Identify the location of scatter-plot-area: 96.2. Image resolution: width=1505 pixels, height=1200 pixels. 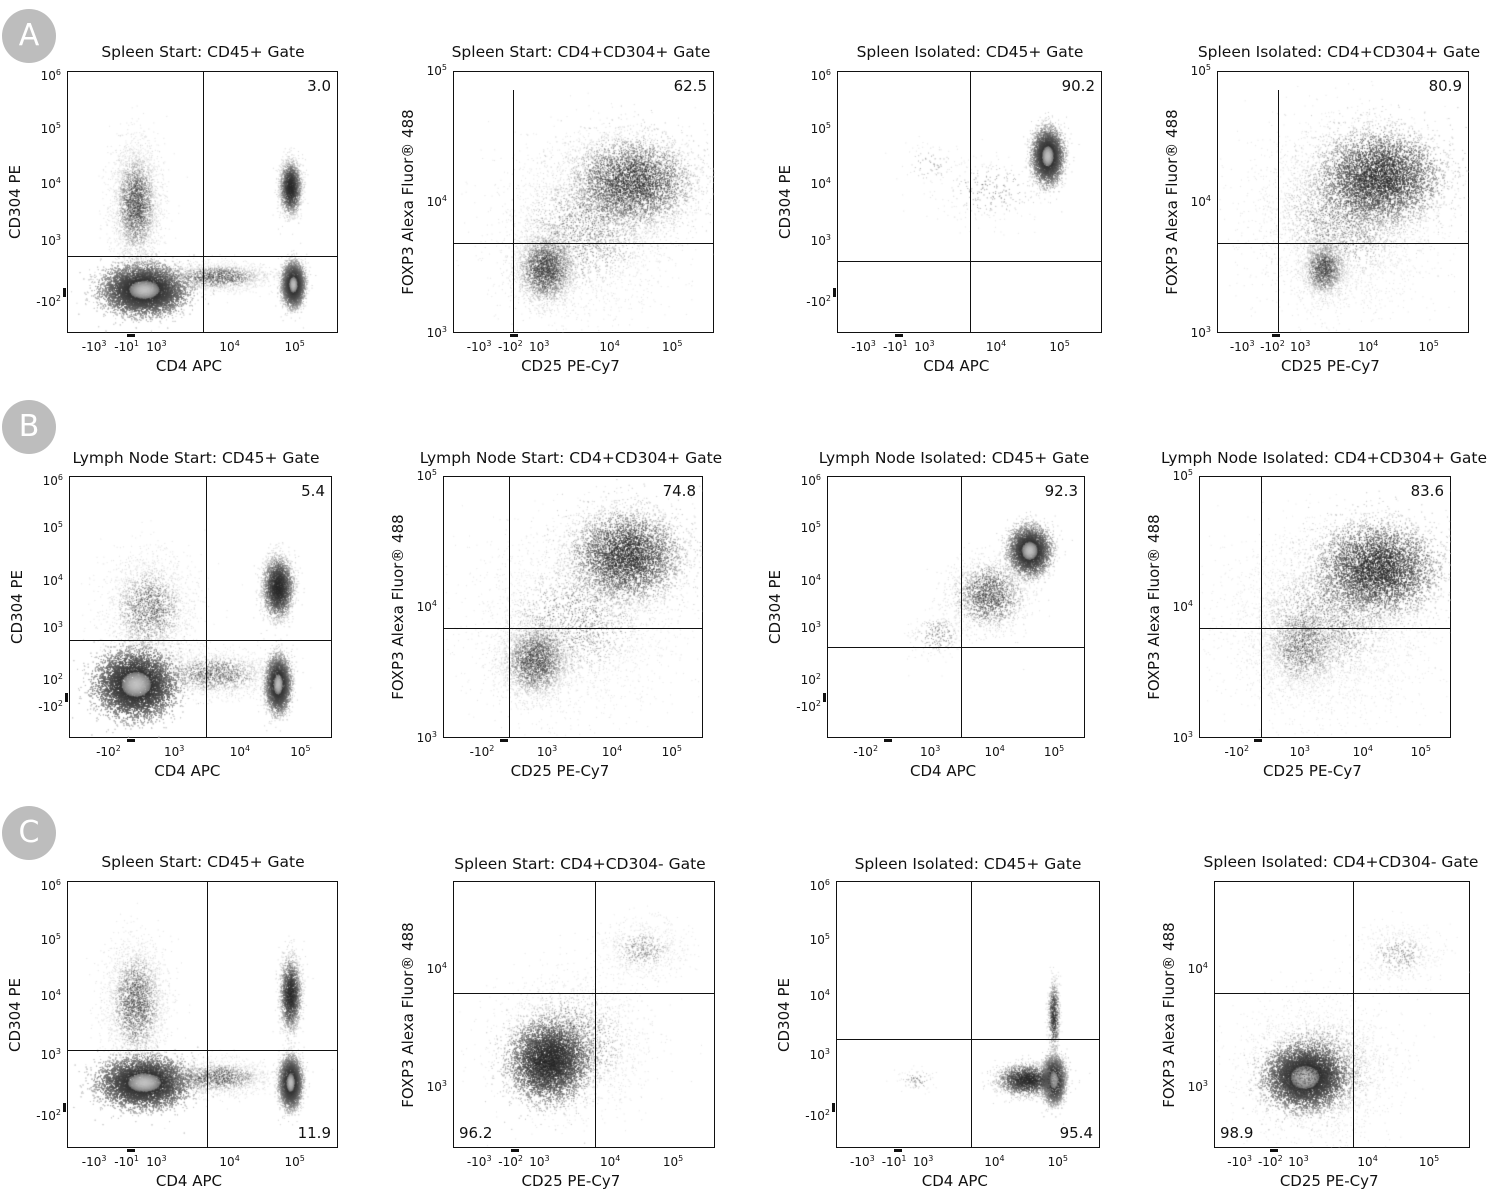
(584, 1015).